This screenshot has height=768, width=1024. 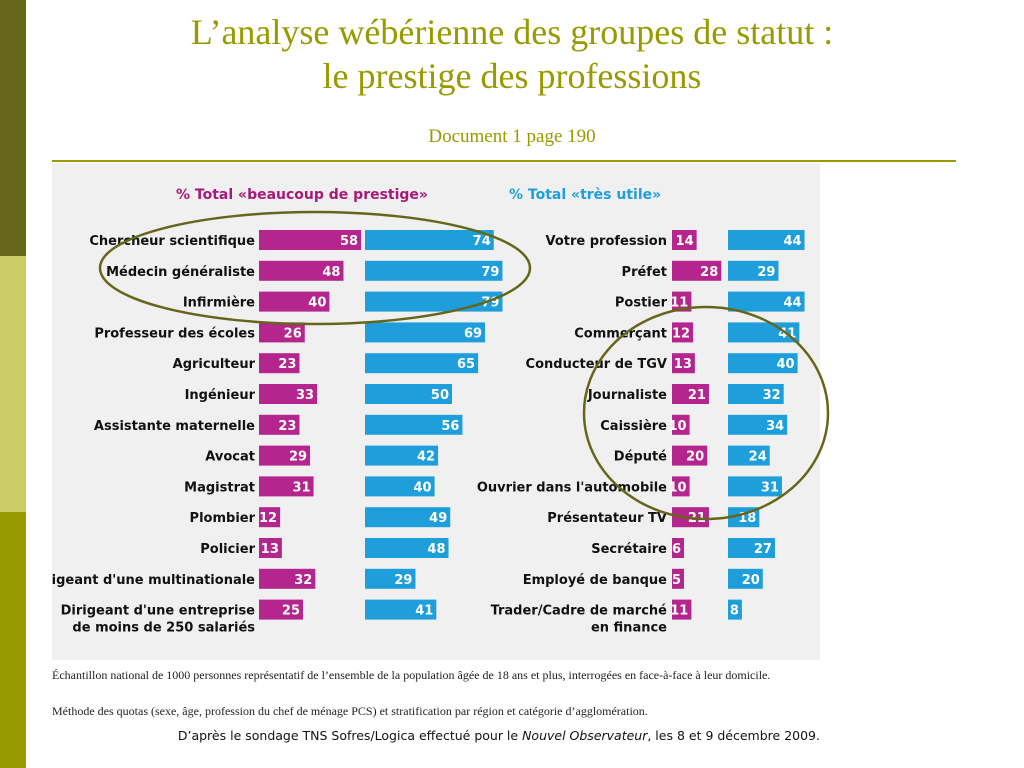 I want to click on bar-prestige-value: 5, so click(x=676, y=580).